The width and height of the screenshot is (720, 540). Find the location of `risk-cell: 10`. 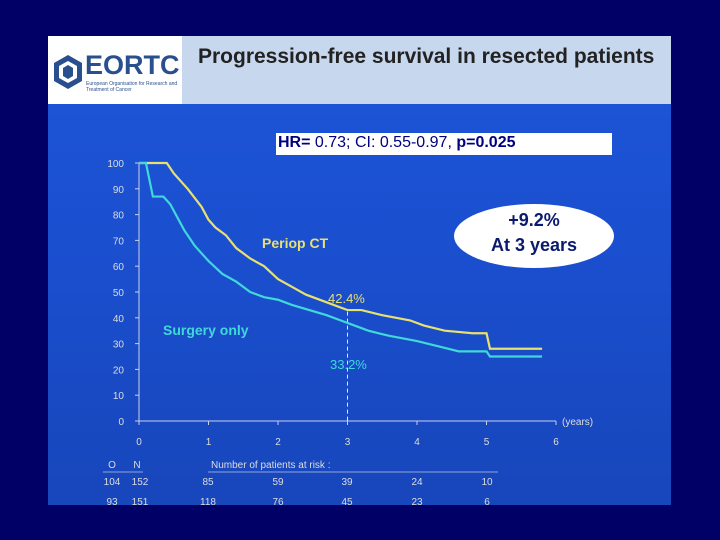

risk-cell: 10 is located at coordinates (487, 482).